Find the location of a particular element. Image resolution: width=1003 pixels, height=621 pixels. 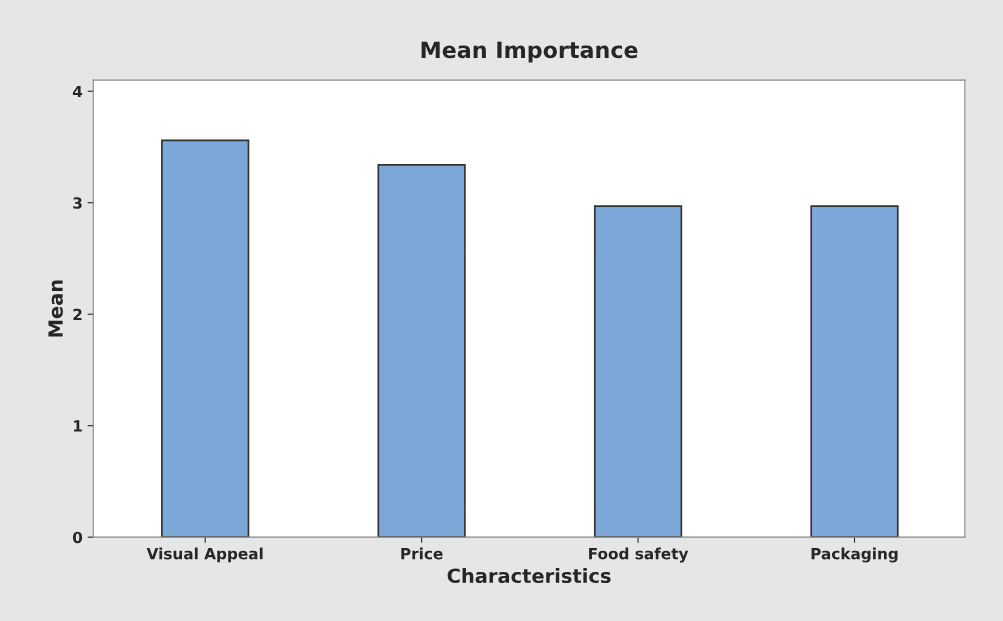

x-tick-label: Visual Appeal is located at coordinates (204, 555).